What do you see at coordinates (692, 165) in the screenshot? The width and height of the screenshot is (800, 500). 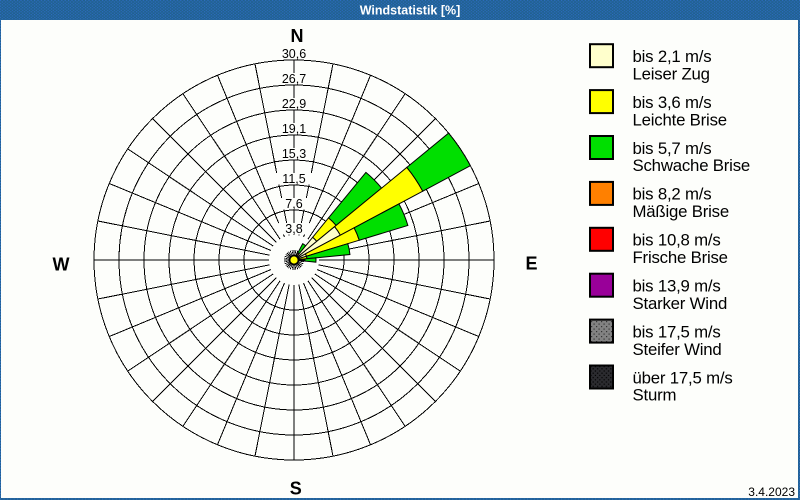 I see `svg-text: Schwache Brise` at bounding box center [692, 165].